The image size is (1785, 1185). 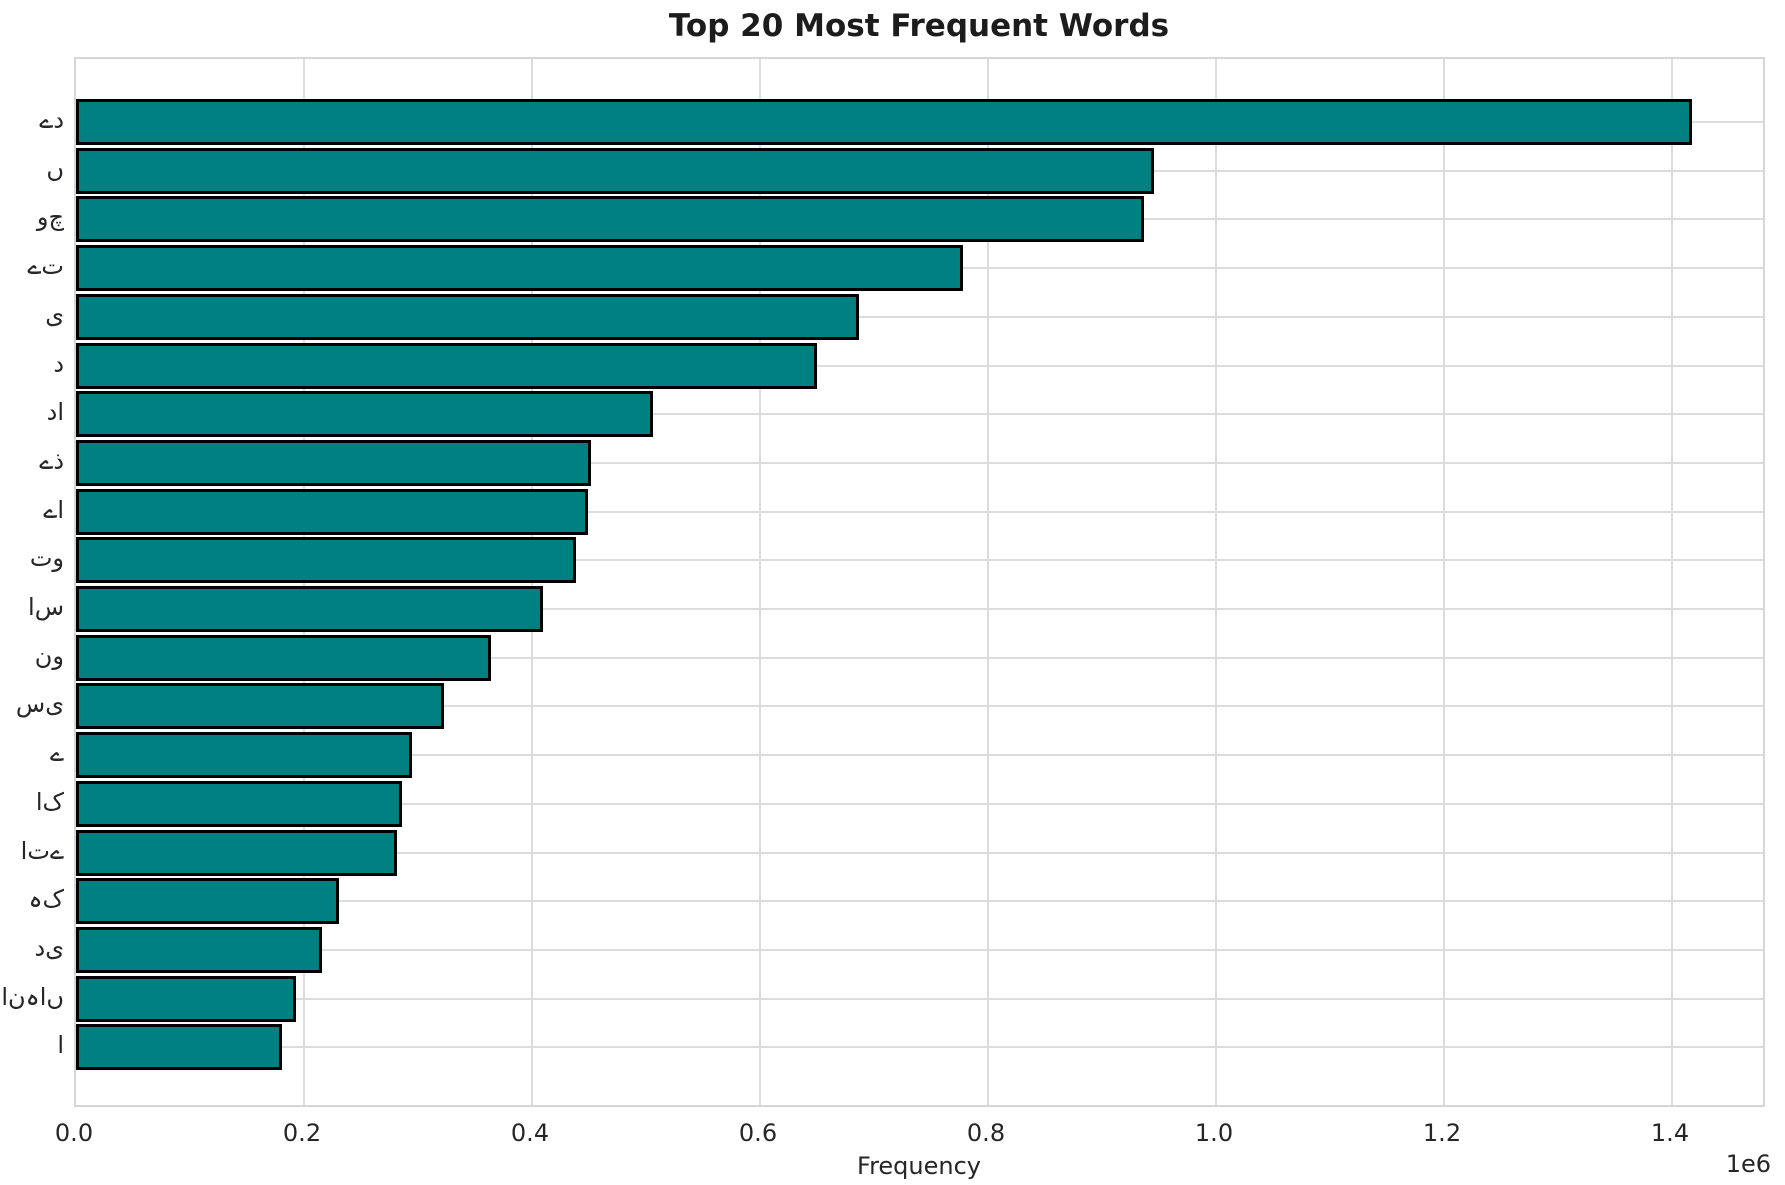 I want to click on x-tick-label: 0.8, so click(x=986, y=1133).